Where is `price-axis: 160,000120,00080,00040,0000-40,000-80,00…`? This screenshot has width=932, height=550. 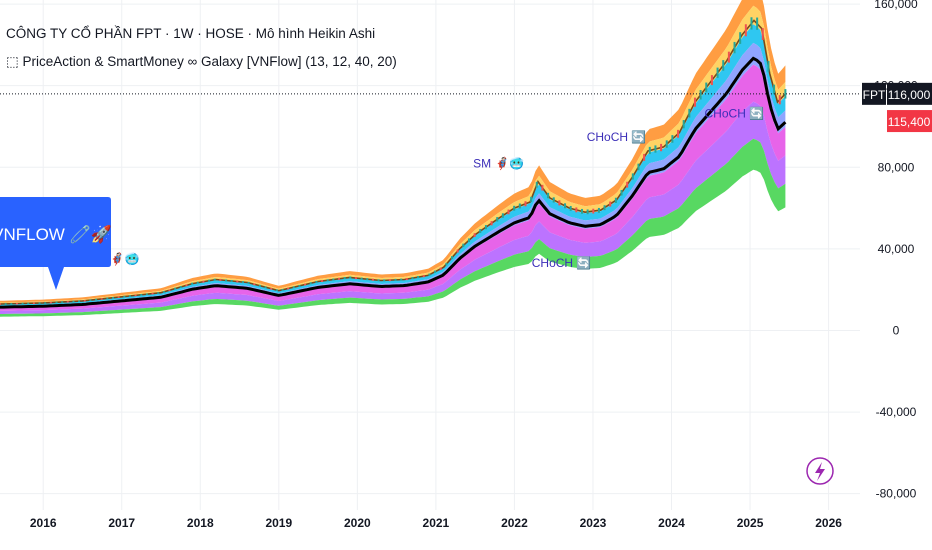
price-axis: 160,000120,00080,00040,0000-40,000-80,00… is located at coordinates (896, 250).